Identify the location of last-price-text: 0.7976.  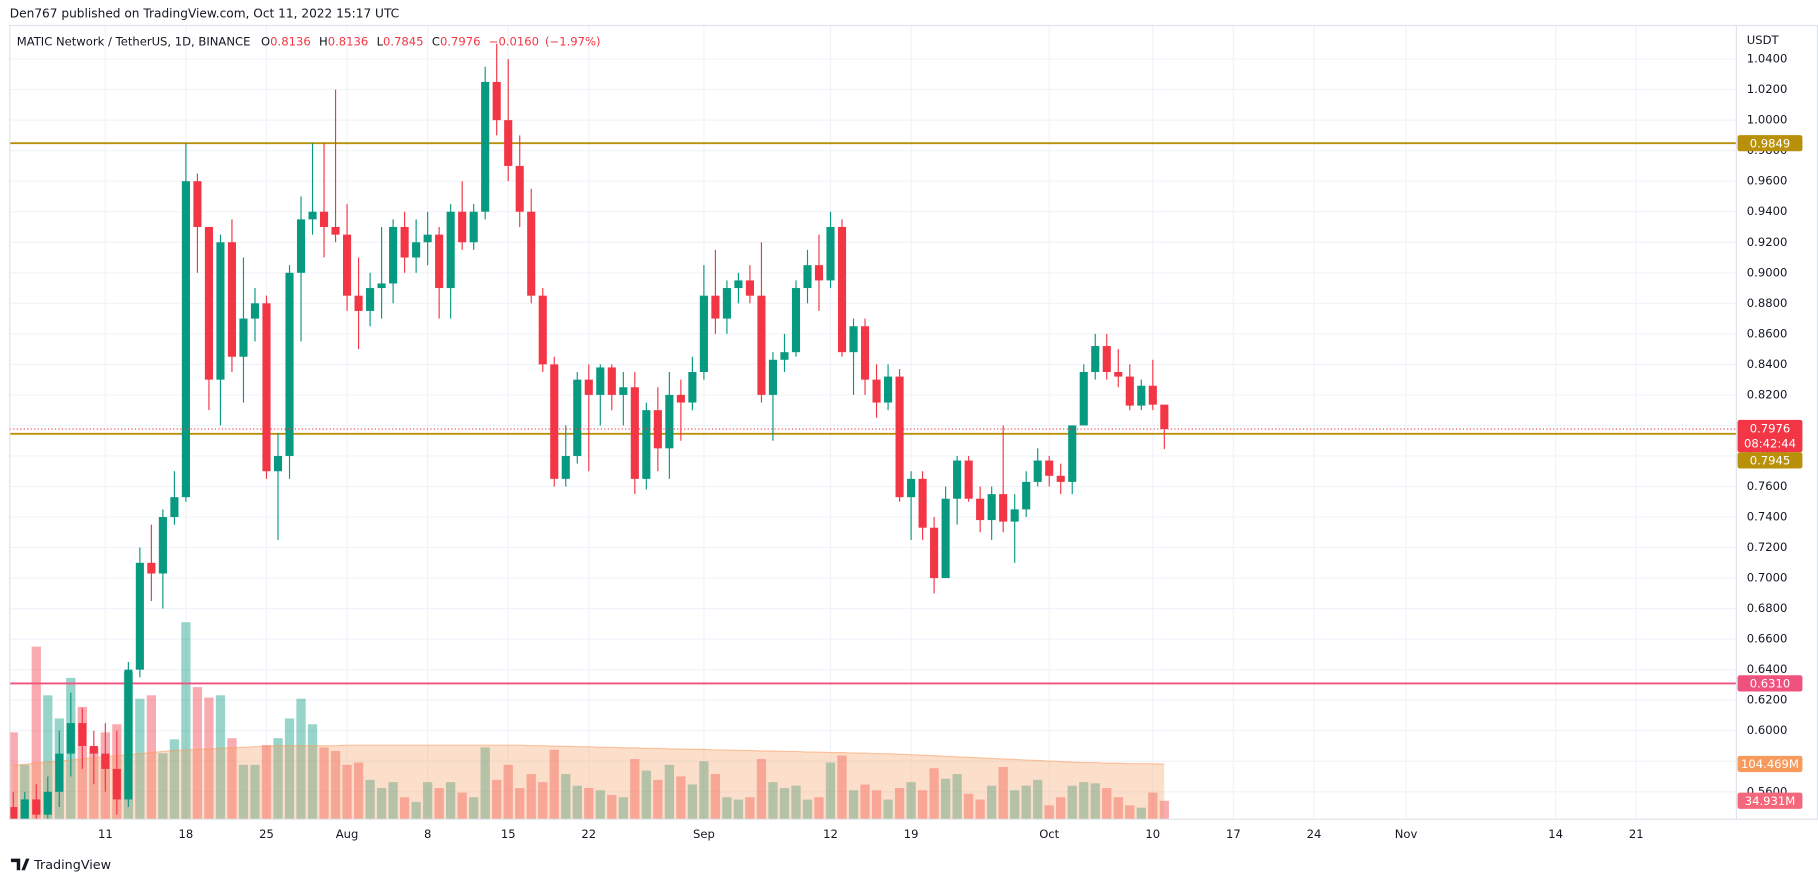
(1770, 429).